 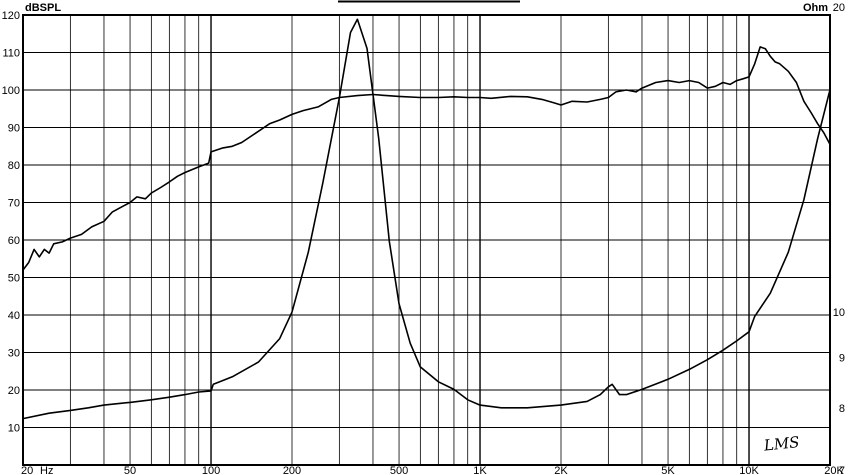 What do you see at coordinates (14, 354) in the screenshot?
I see `y-left-tick-label: 30` at bounding box center [14, 354].